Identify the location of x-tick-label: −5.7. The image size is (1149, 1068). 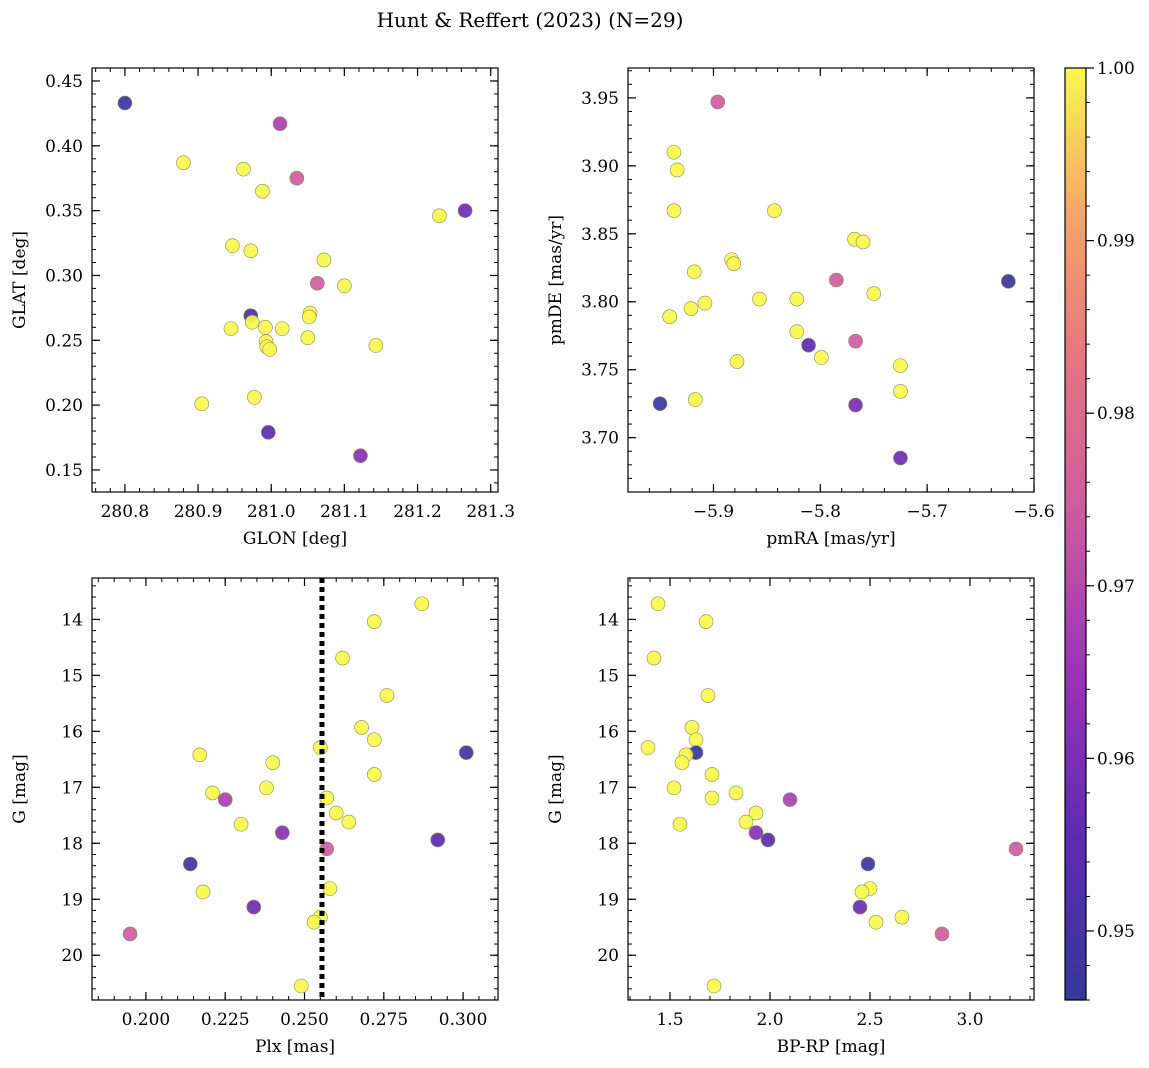
(927, 512).